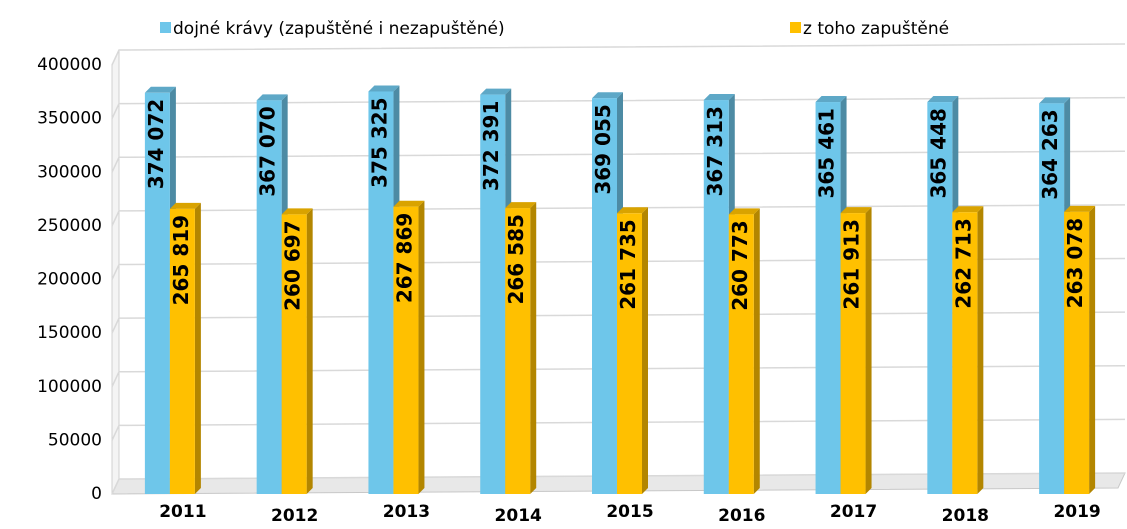 The height and width of the screenshot is (529, 1127). Describe the element at coordinates (1050, 154) in the screenshot. I see `value-label: 364 263` at that location.